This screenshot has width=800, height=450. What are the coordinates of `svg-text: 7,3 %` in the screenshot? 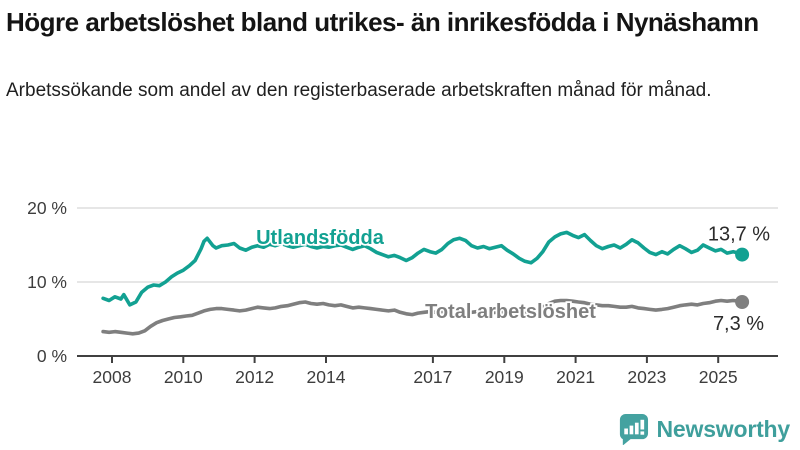 It's located at (738, 324).